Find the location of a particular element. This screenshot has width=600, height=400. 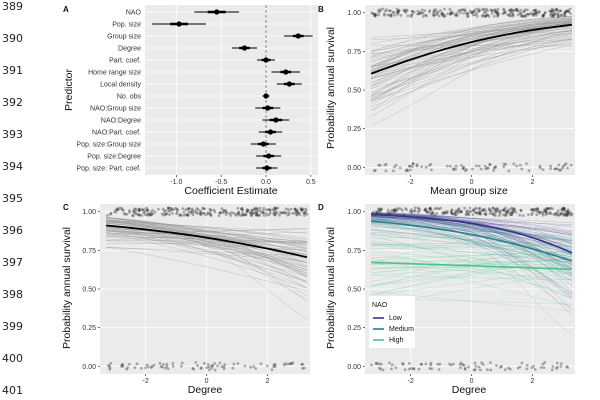

x-tick-label: 0 is located at coordinates (472, 182).